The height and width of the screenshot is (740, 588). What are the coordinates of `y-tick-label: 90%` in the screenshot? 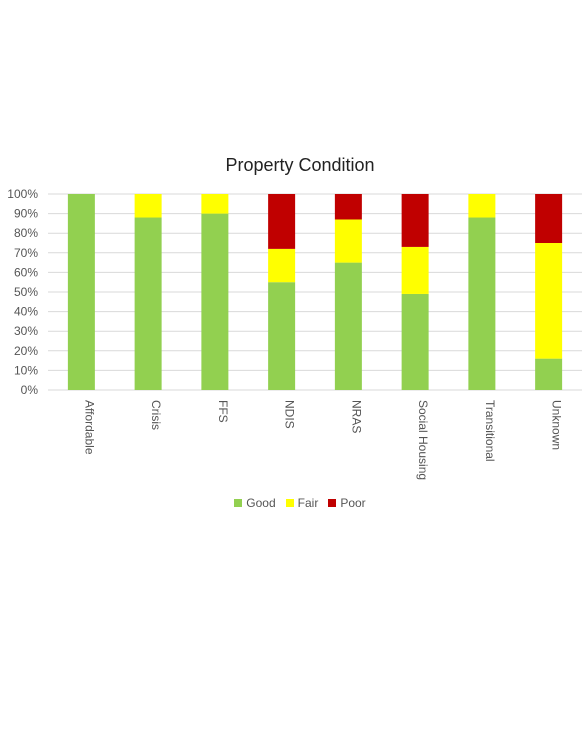 It's located at (26, 214).